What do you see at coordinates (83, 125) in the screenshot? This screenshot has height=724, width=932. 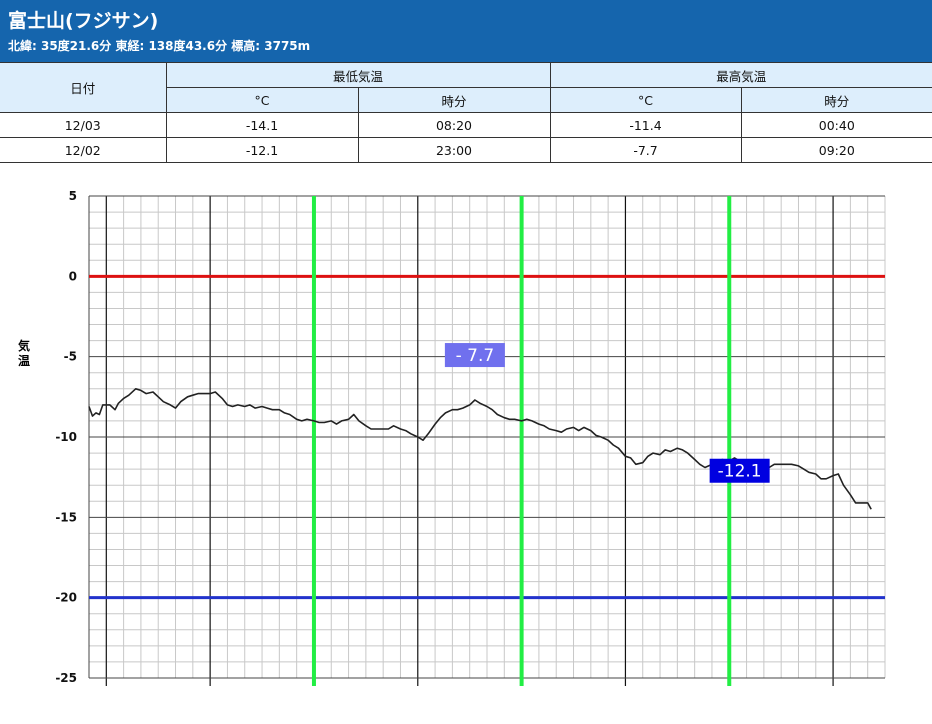 I see `row-date: 12/03` at bounding box center [83, 125].